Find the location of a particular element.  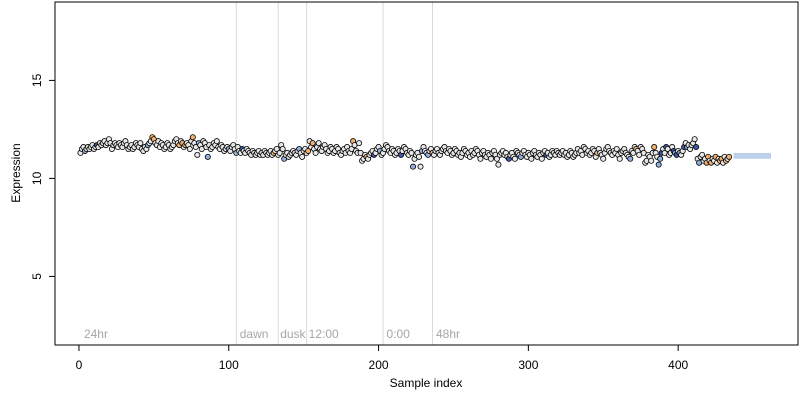

y-axis-title: Expression is located at coordinates (16, 172).